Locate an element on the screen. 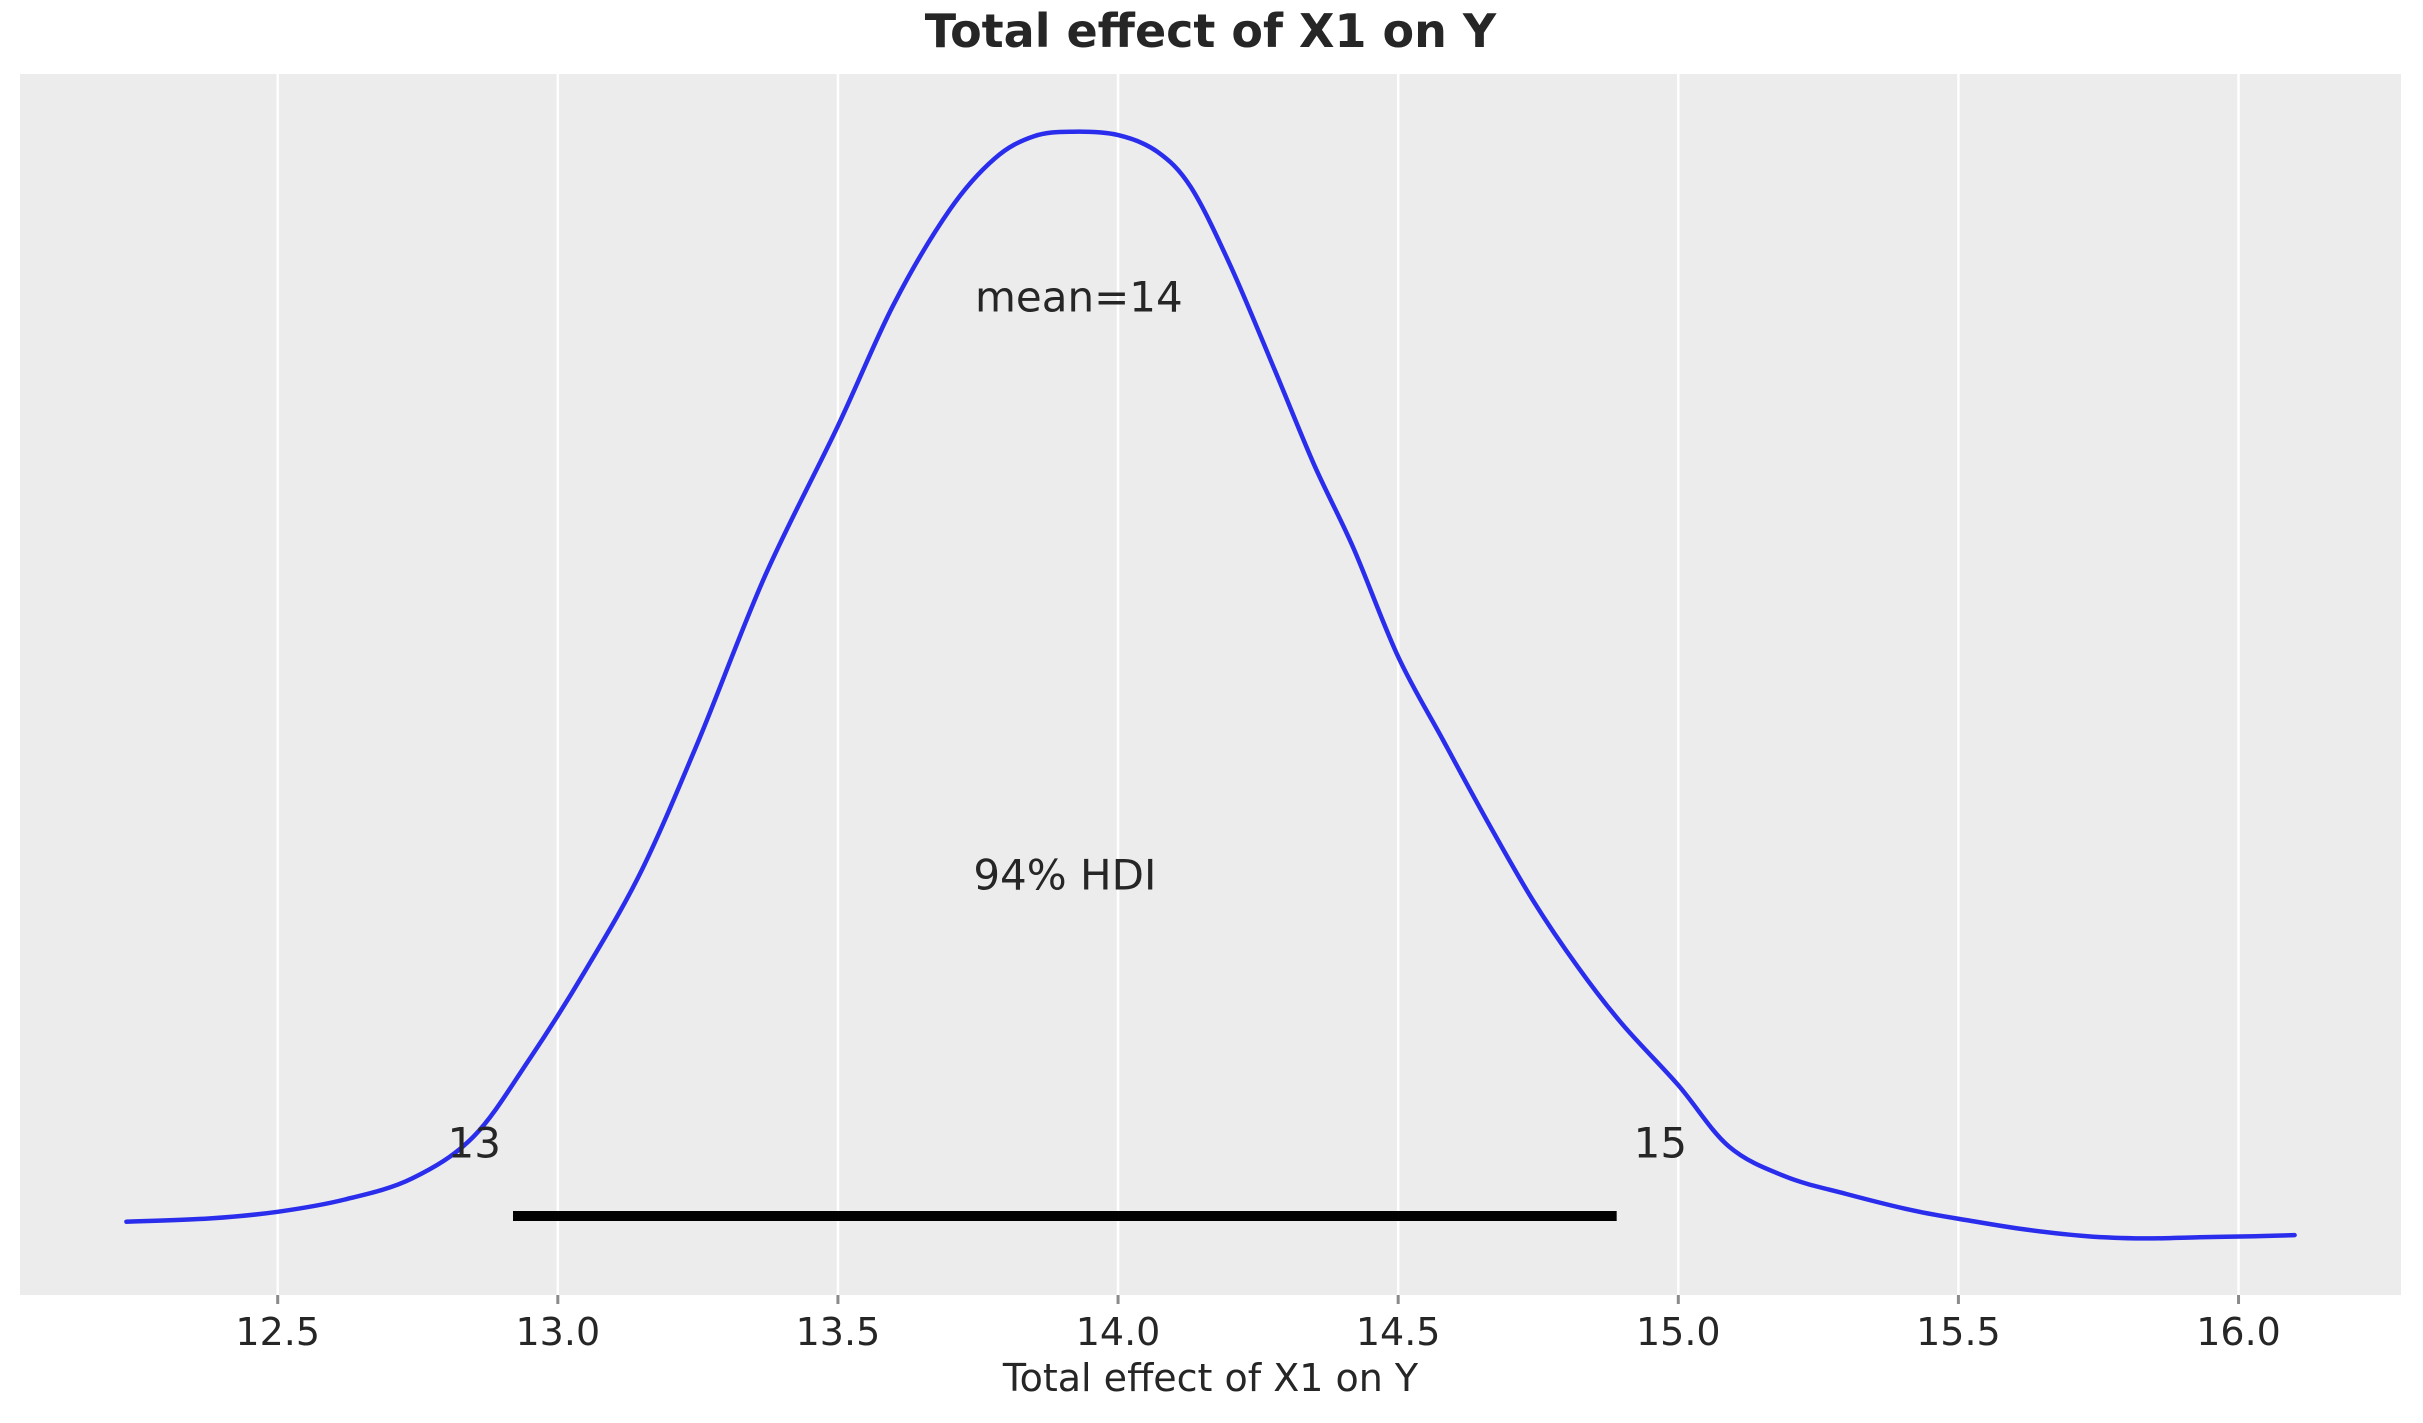  hdi-label: 94% HDI is located at coordinates (1065, 875).